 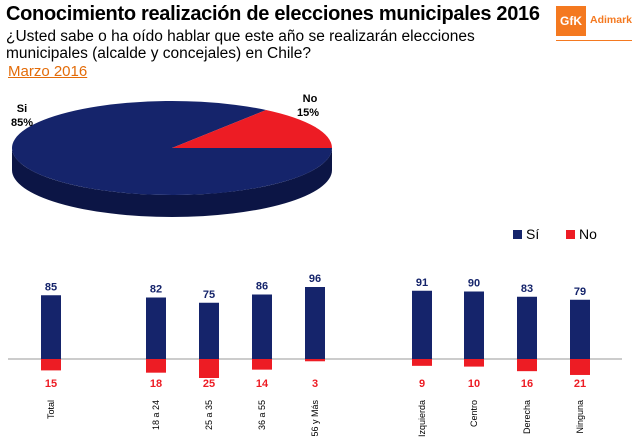 What do you see at coordinates (209, 384) in the screenshot?
I see `value-no-25-a-35: 25` at bounding box center [209, 384].